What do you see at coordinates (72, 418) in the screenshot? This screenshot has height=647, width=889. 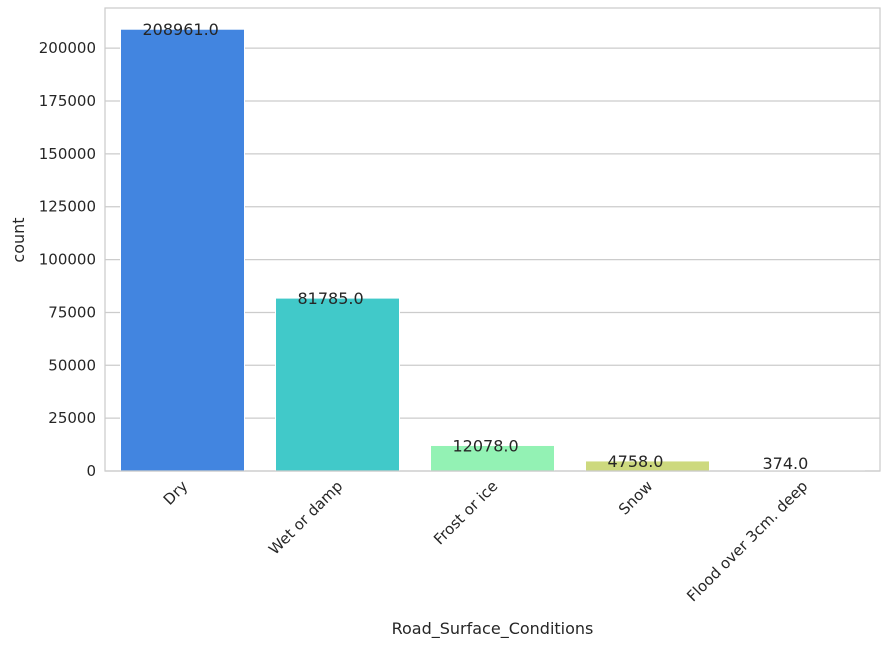 I see `y-tick-label: 25000` at bounding box center [72, 418].